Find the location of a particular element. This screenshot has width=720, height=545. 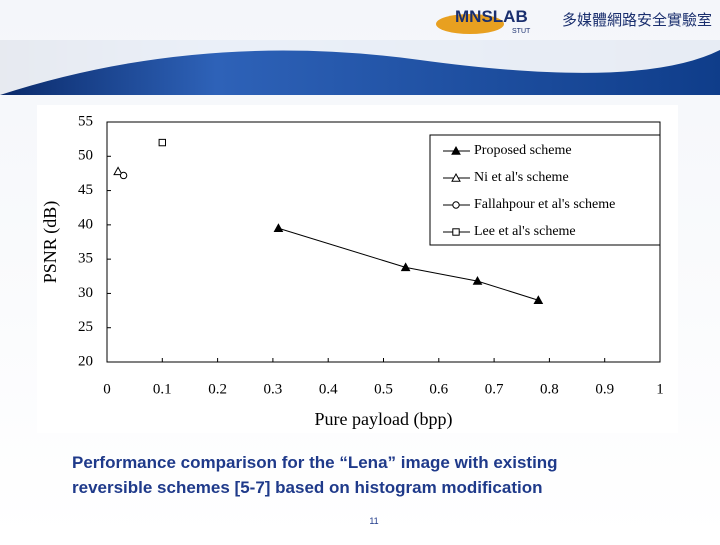

logo-ellipse is located at coordinates (470, 24).